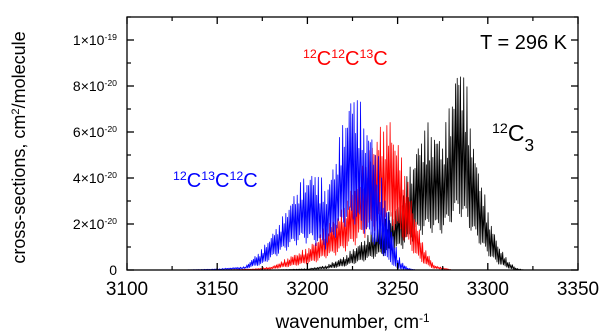 This screenshot has height=333, width=606. I want to click on series-label-12C13C12C: 12C13C12C, so click(215, 180).